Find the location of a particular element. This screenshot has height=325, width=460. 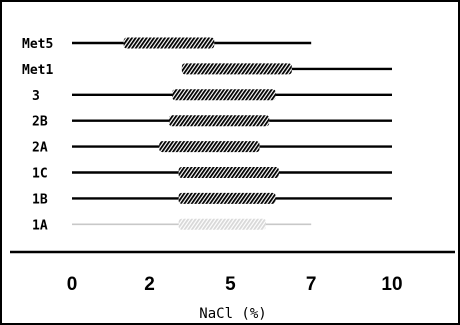

row-2b: 2B is located at coordinates (212, 122).